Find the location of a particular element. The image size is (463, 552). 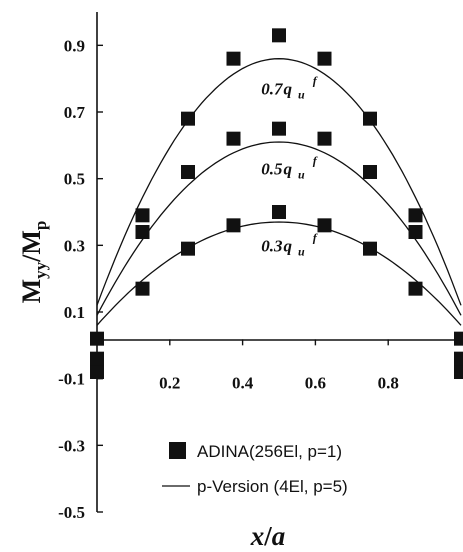

y-axis-label: Myy/Mp is located at coordinates (33, 262).